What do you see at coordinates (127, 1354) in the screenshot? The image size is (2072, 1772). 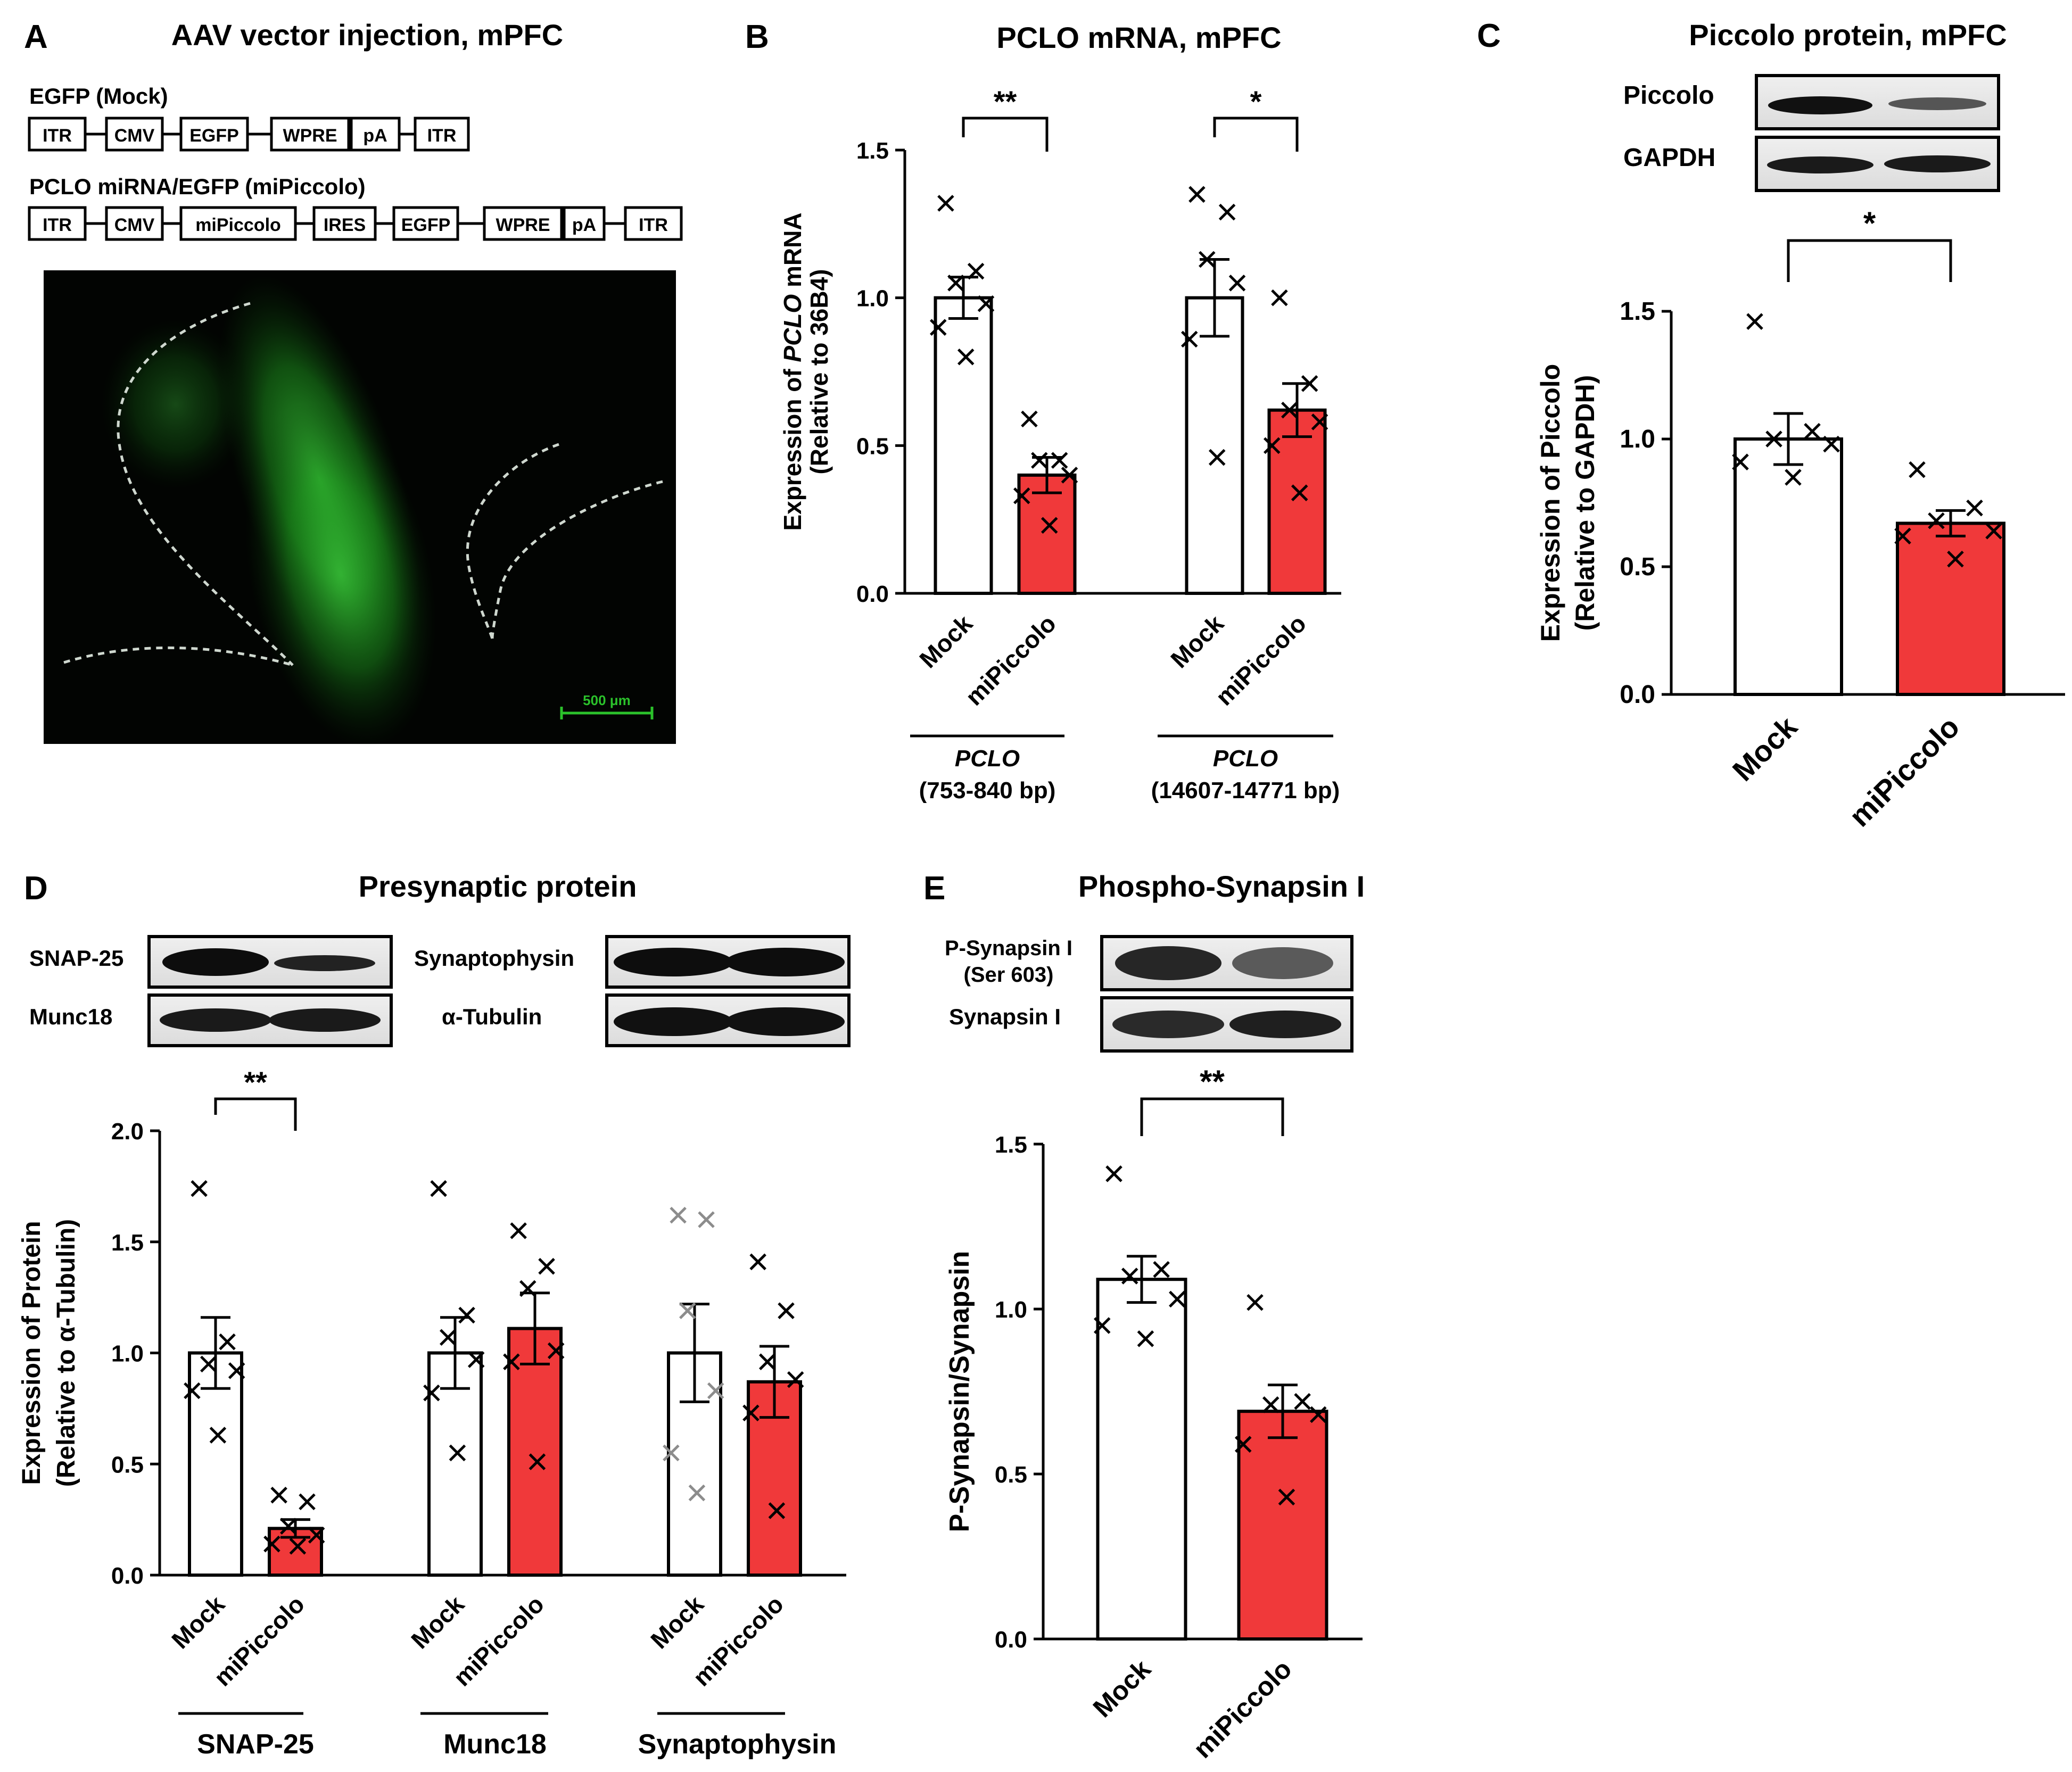 I see `y-tick-label: 1.0` at bounding box center [127, 1354].